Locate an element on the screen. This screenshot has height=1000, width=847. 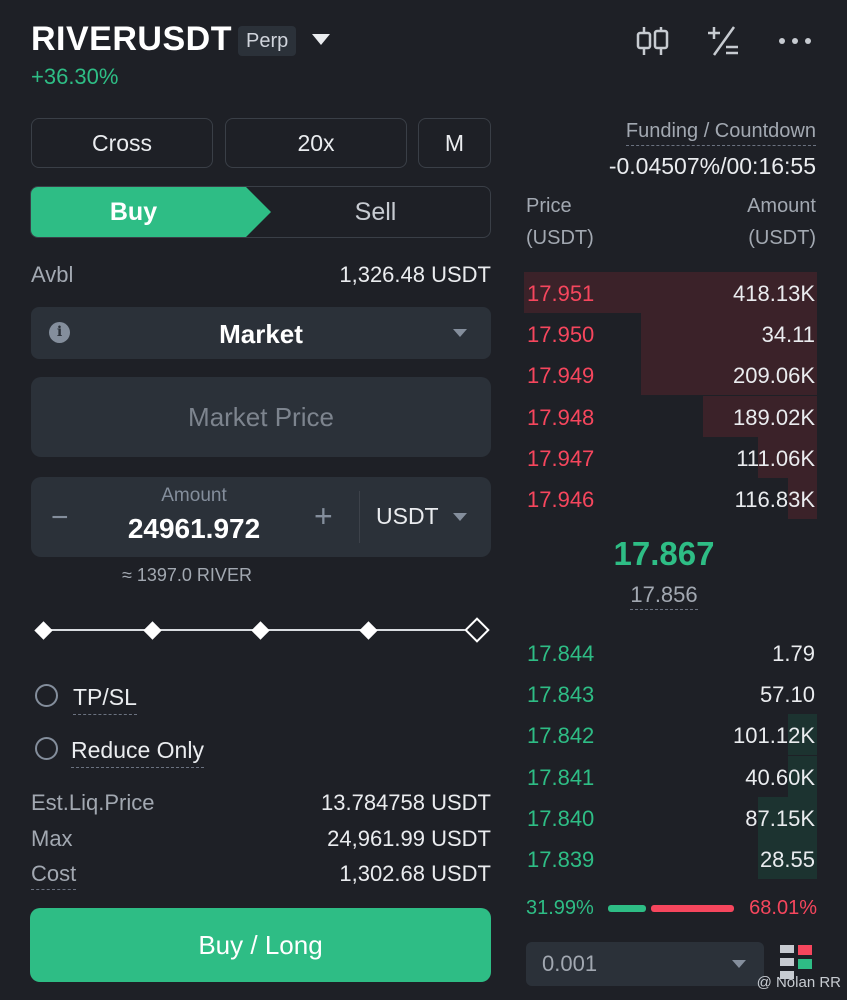
bid-amount: 87.15K is located at coordinates (780, 818).